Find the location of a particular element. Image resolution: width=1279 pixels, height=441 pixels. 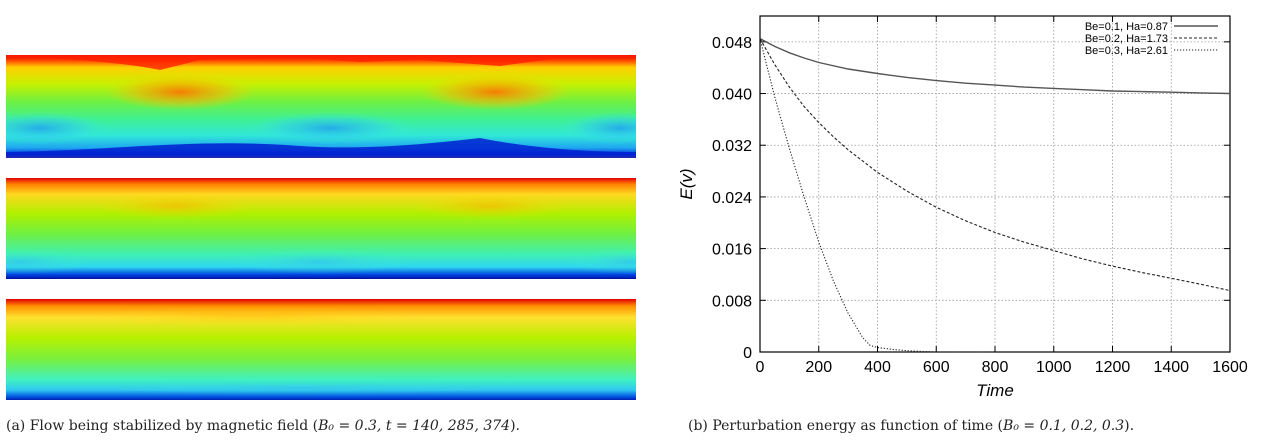

y-tick-label: 0.048 is located at coordinates (732, 43).